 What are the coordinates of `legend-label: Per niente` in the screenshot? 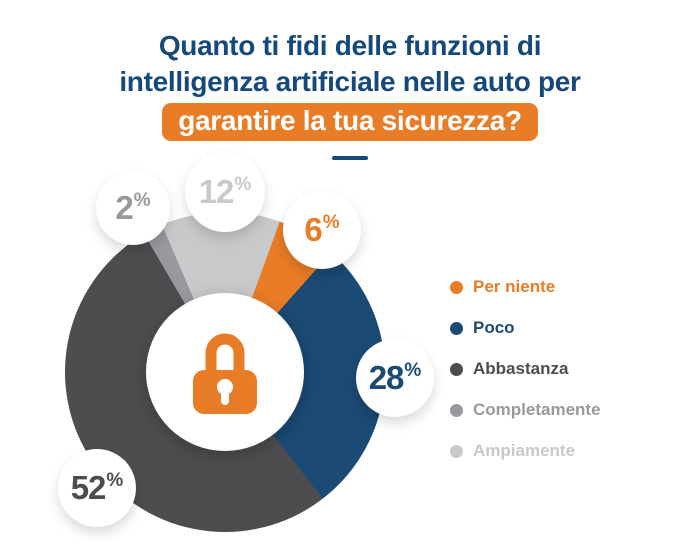 It's located at (514, 286).